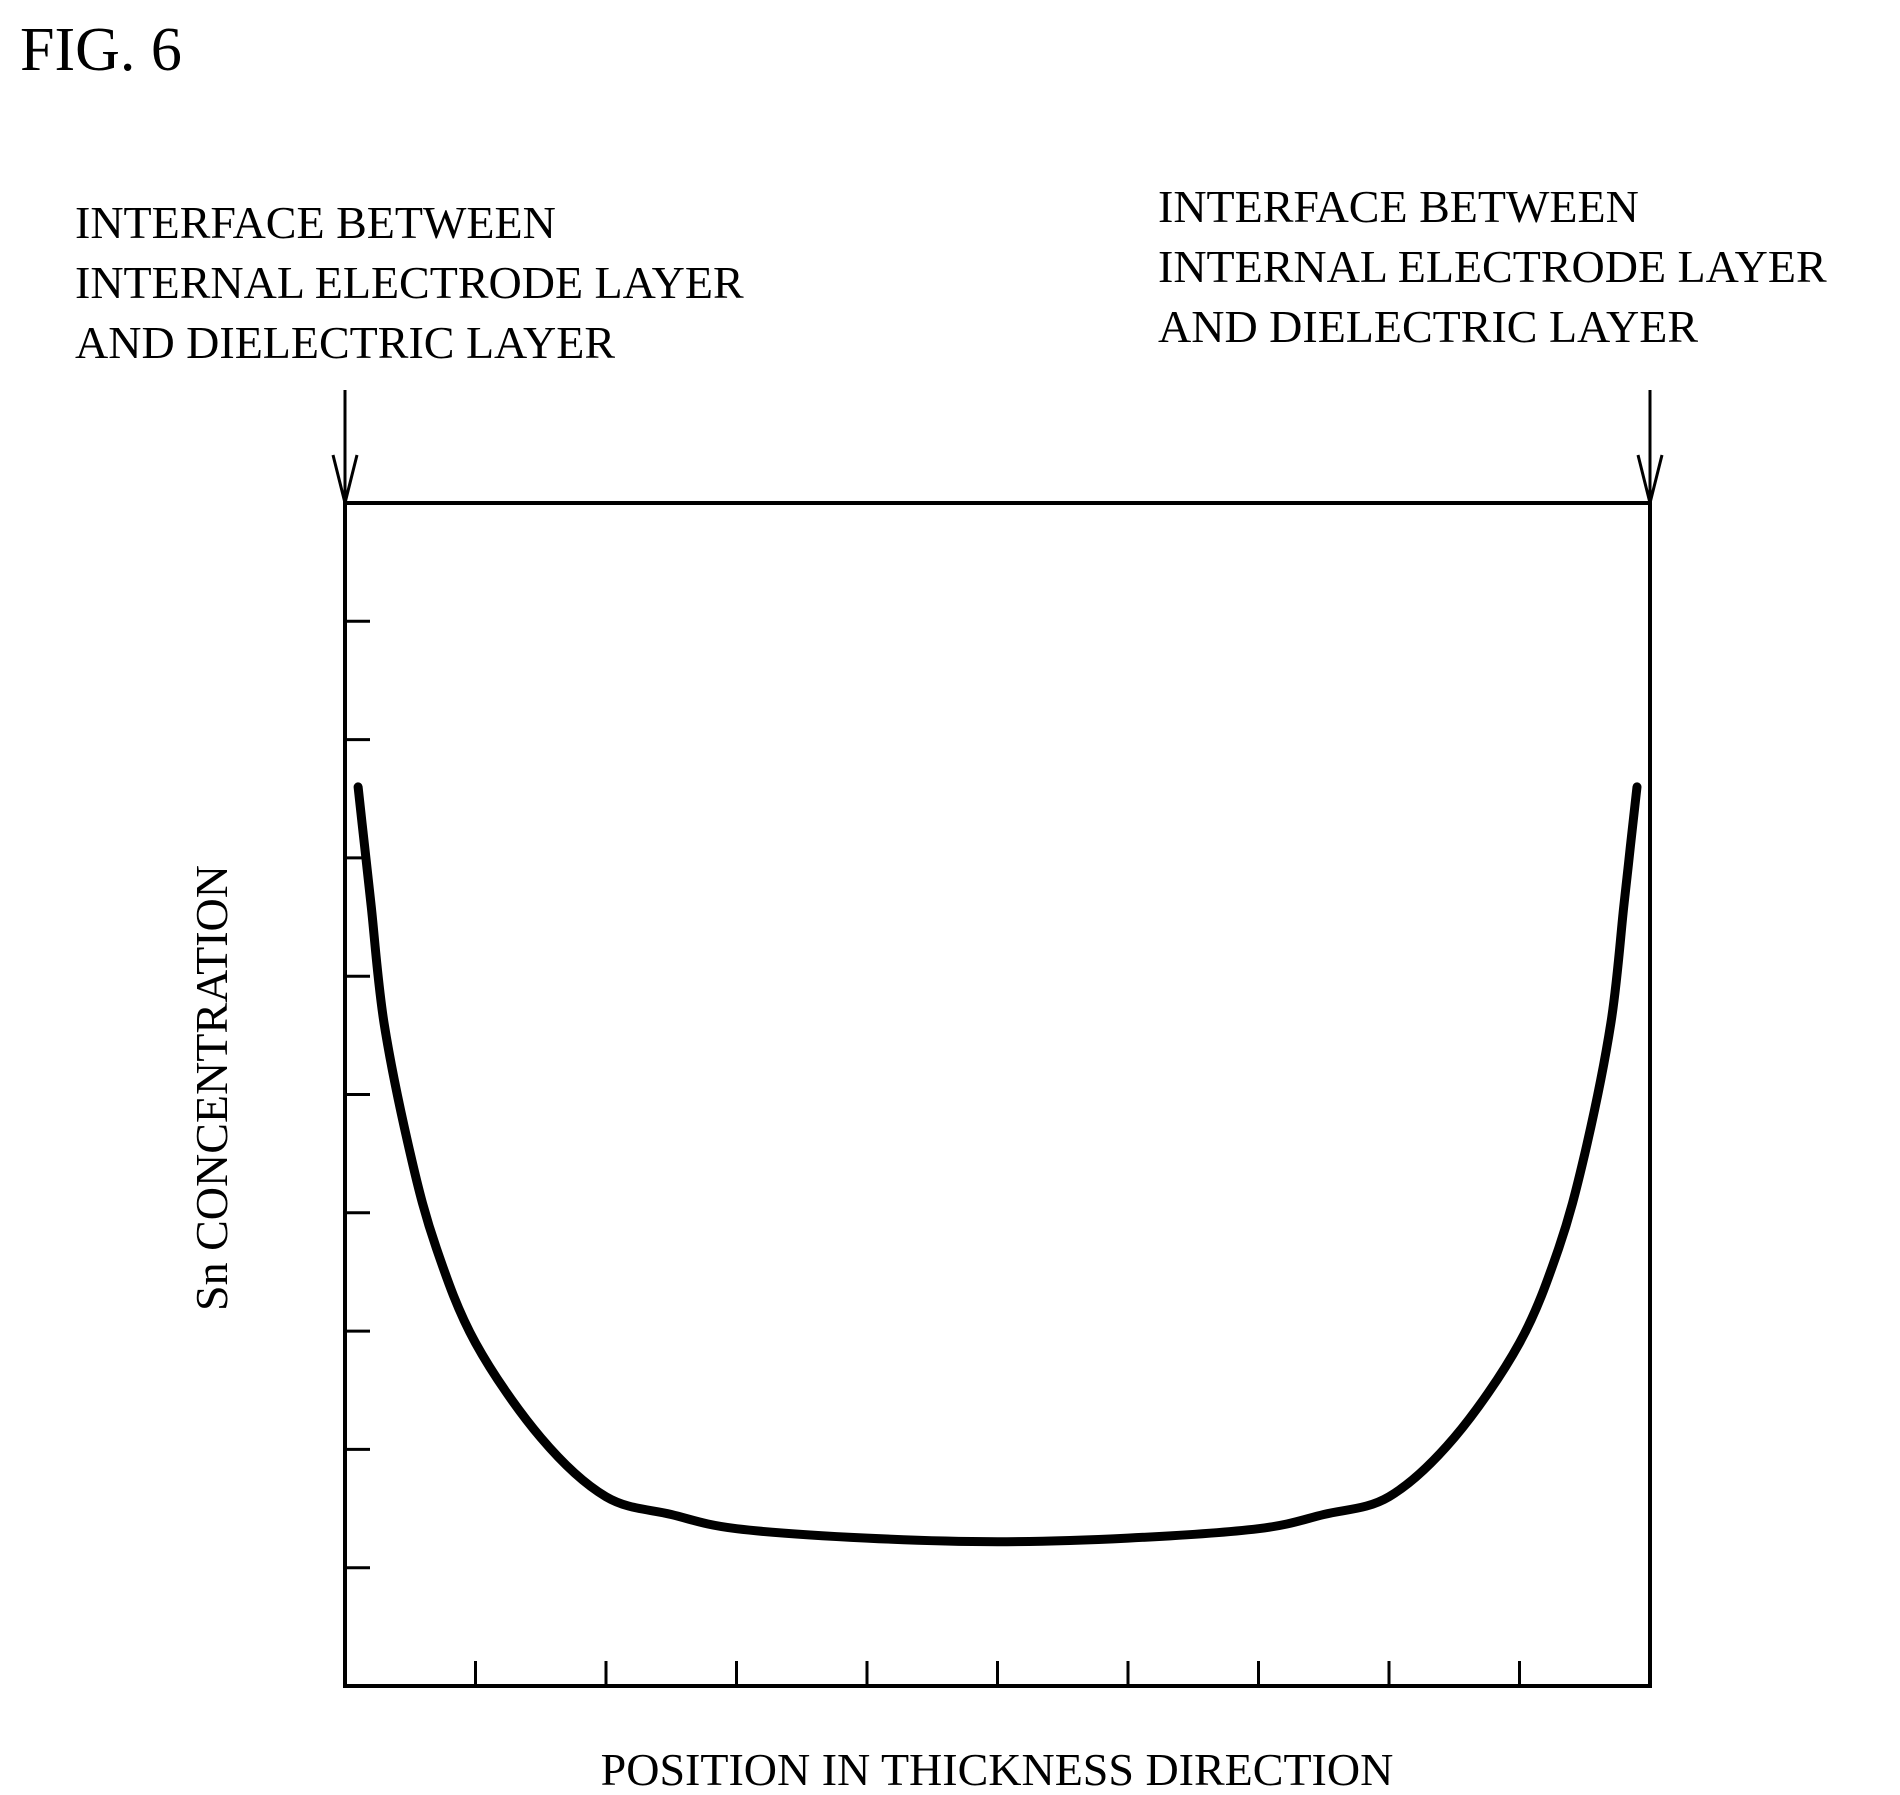 The width and height of the screenshot is (1900, 1795). Describe the element at coordinates (345, 342) in the screenshot. I see `left-annotation-line-3: AND DIELECTRIC LAYER` at that location.